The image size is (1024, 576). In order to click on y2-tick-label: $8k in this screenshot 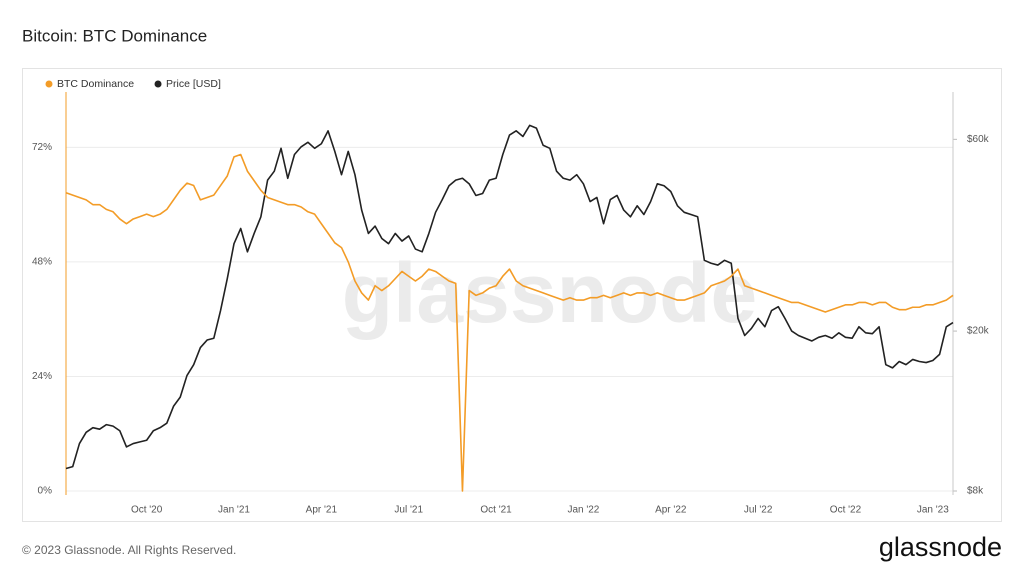, I will do `click(975, 491)`.